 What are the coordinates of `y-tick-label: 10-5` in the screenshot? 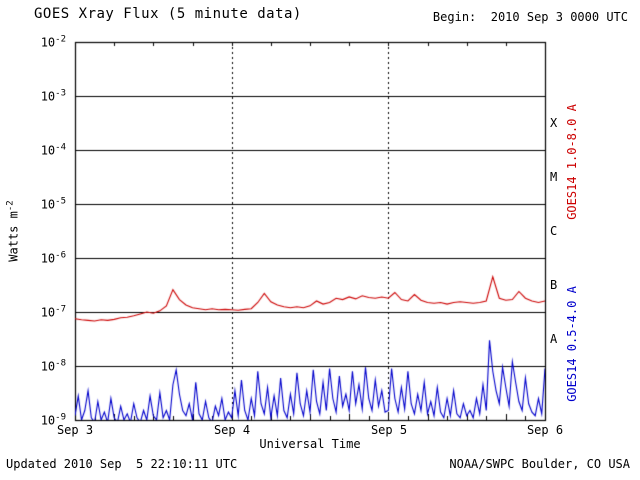 It's located at (40, 204).